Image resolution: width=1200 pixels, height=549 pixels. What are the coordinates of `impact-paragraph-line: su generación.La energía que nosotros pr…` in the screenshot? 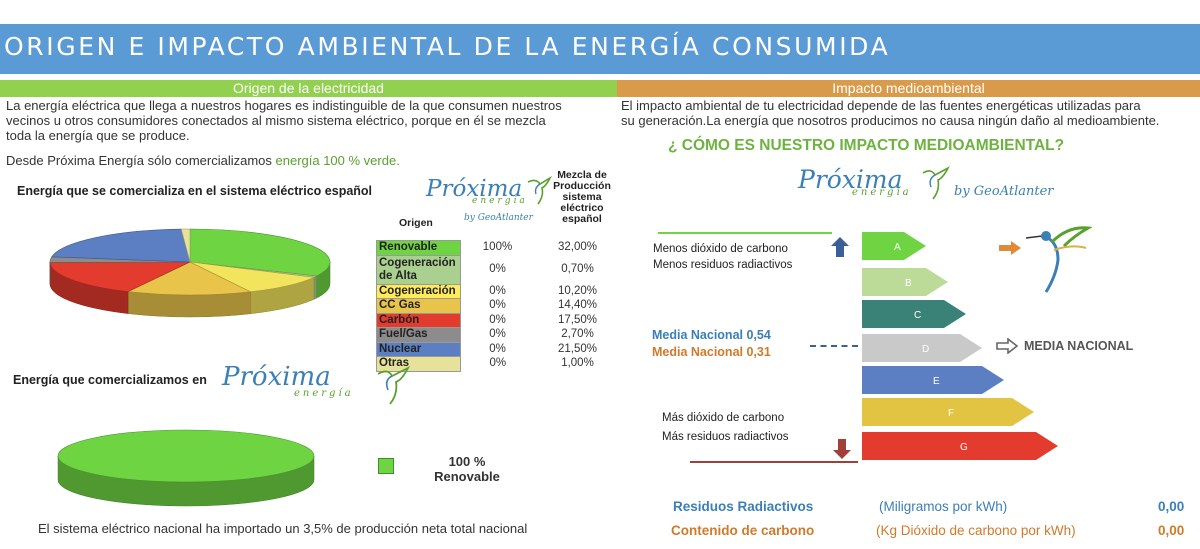 It's located at (890, 120).